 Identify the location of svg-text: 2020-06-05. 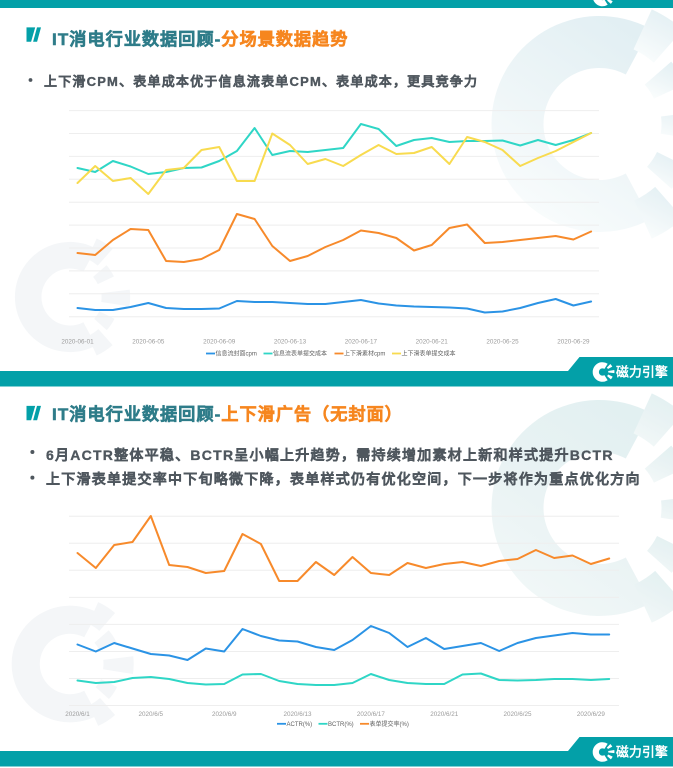
(148, 342).